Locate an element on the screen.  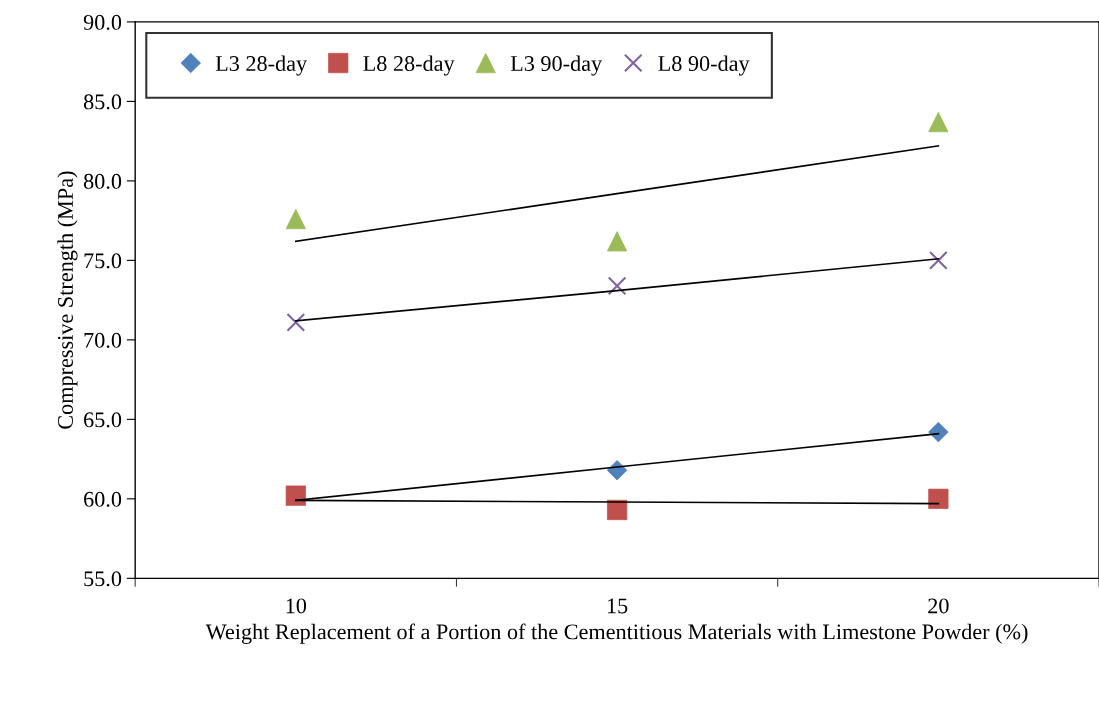
y-tick-label: 85.0 is located at coordinates (102, 102).